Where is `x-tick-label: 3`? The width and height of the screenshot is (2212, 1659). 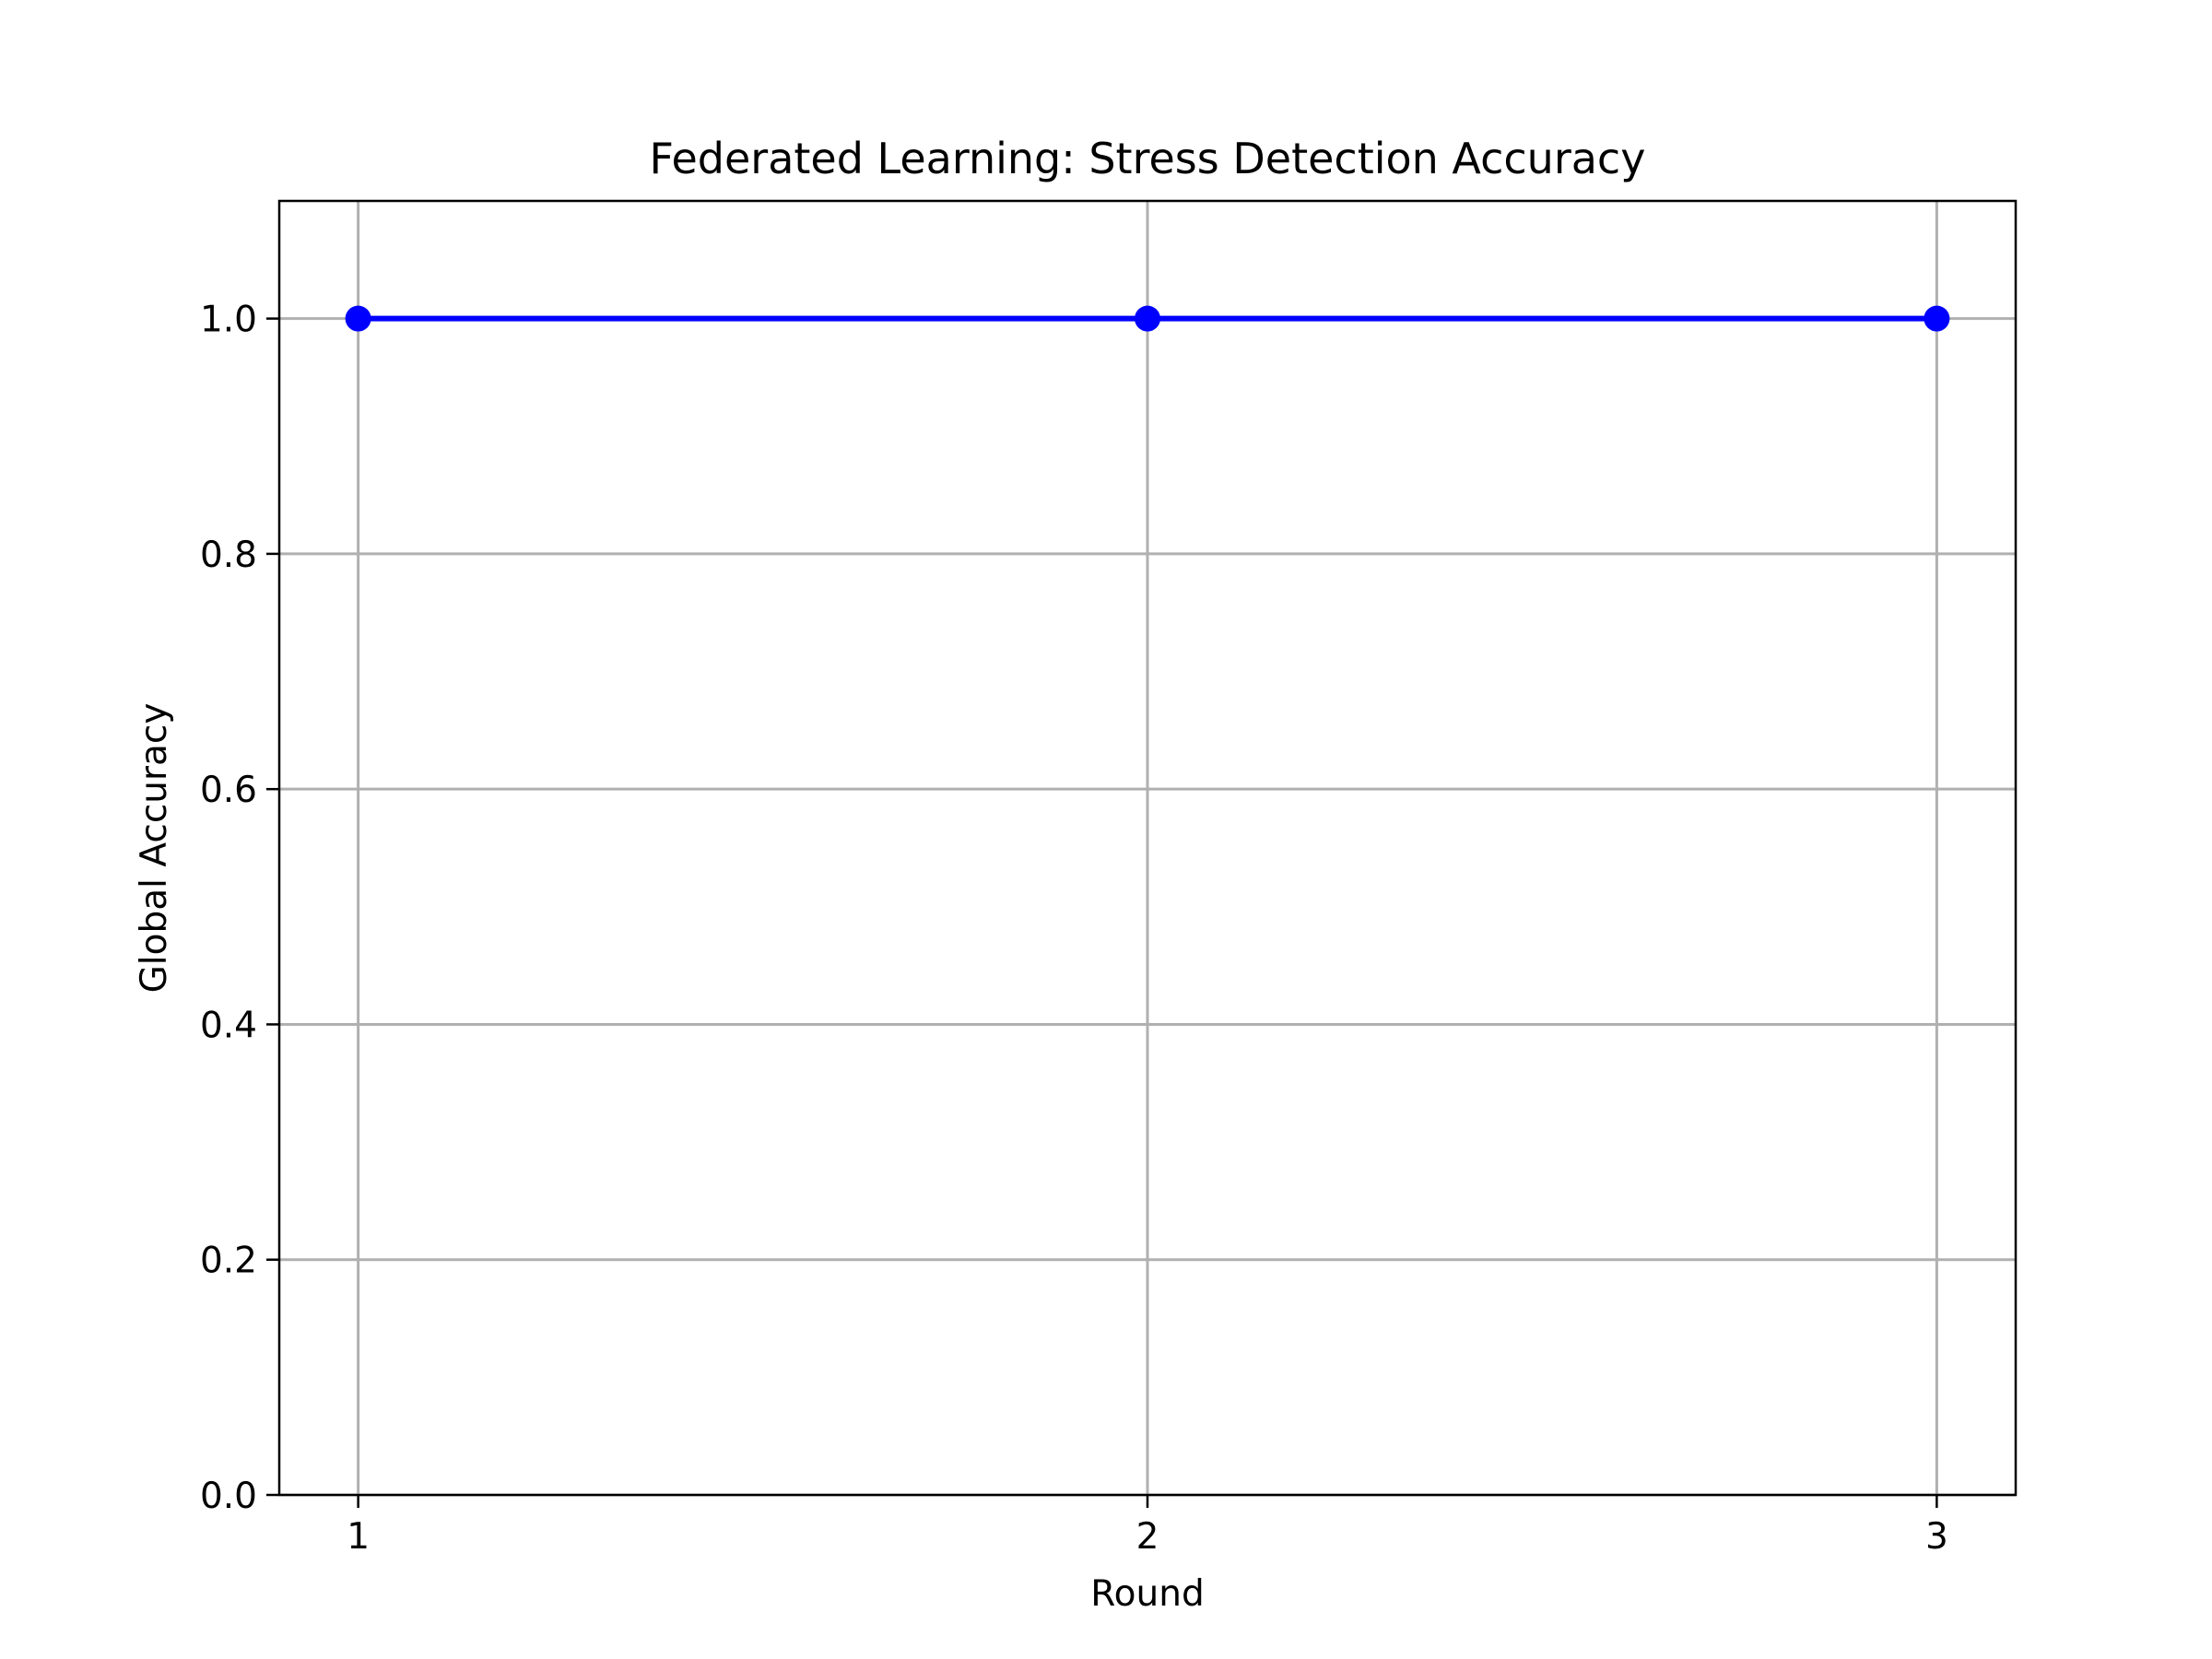 x-tick-label: 3 is located at coordinates (1936, 1537).